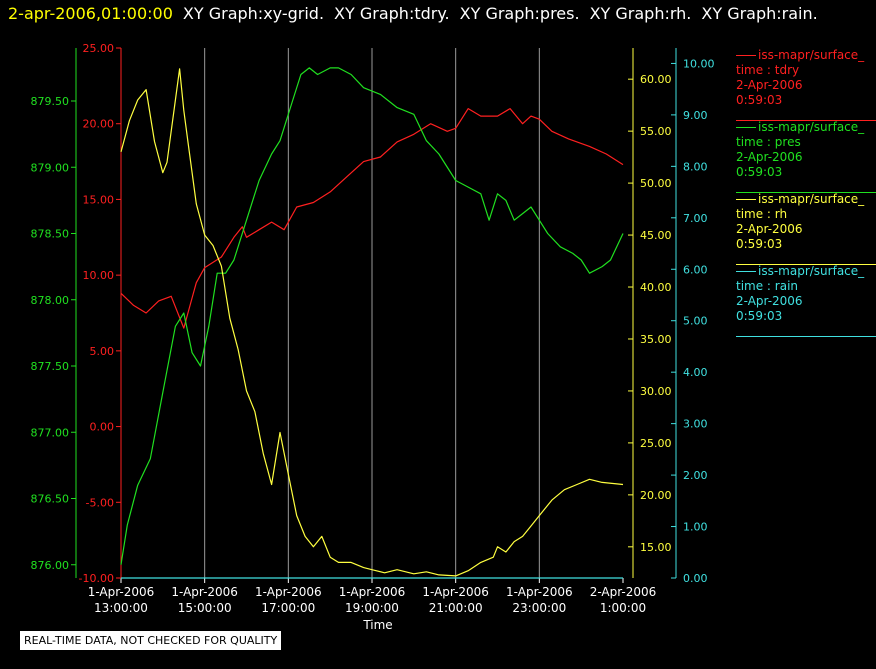 The height and width of the screenshot is (669, 876). I want to click on y-tick-label-pres: 876.00, so click(50, 565).